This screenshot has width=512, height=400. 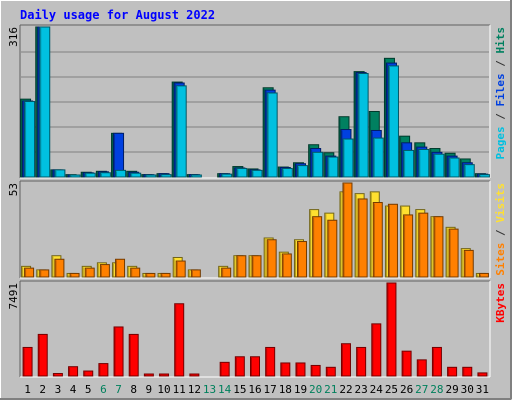 What do you see at coordinates (500, 40) in the screenshot?
I see `legend-entry: Hits` at bounding box center [500, 40].